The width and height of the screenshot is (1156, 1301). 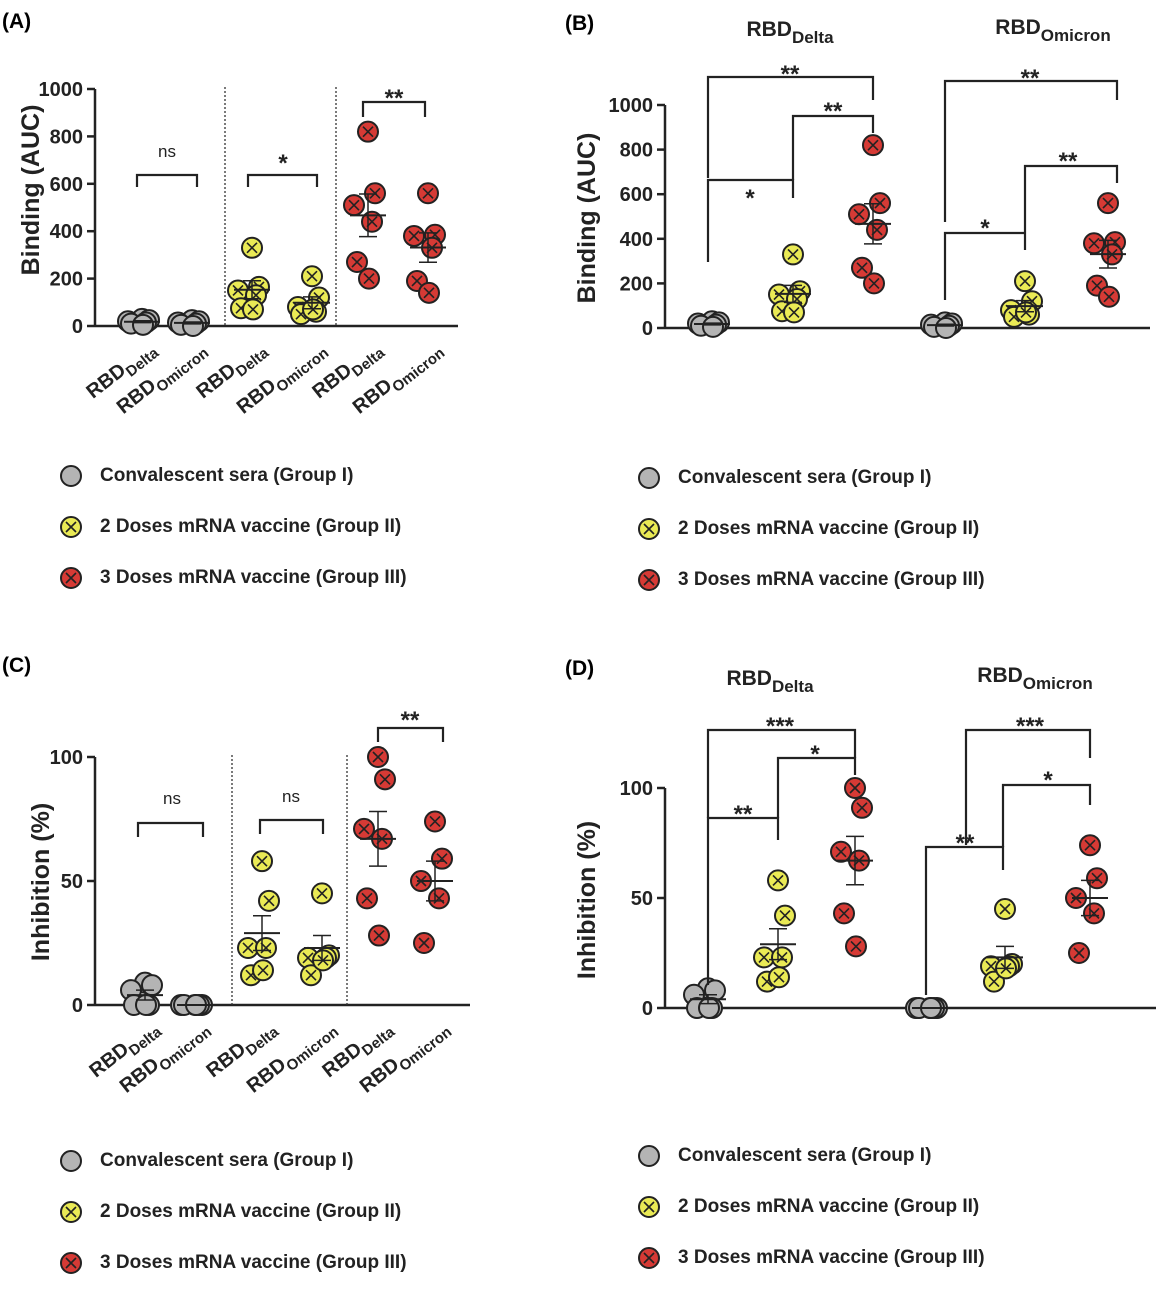 I want to click on x-tick-sub: Delta, so click(x=146, y=1041).